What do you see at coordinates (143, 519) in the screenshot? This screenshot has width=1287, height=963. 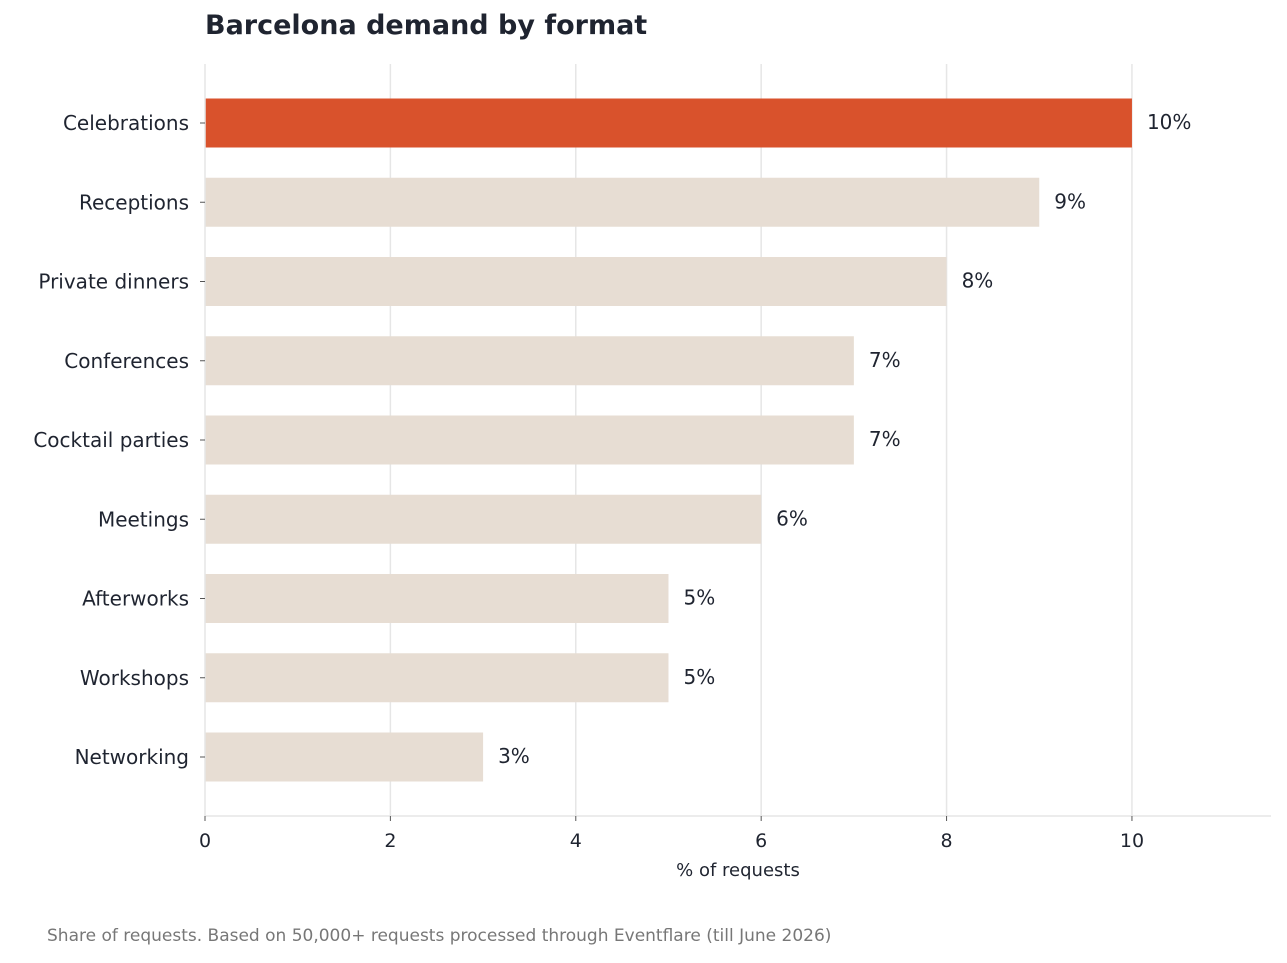 I see `category-label: Meetings` at bounding box center [143, 519].